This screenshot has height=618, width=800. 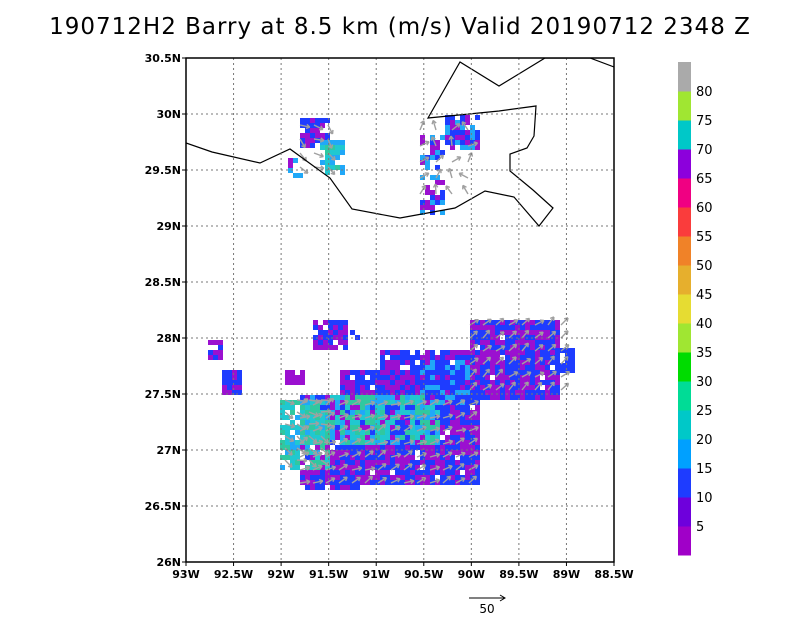 What do you see at coordinates (163, 170) in the screenshot?
I see `lat-tick-label: 29.5N` at bounding box center [163, 170].